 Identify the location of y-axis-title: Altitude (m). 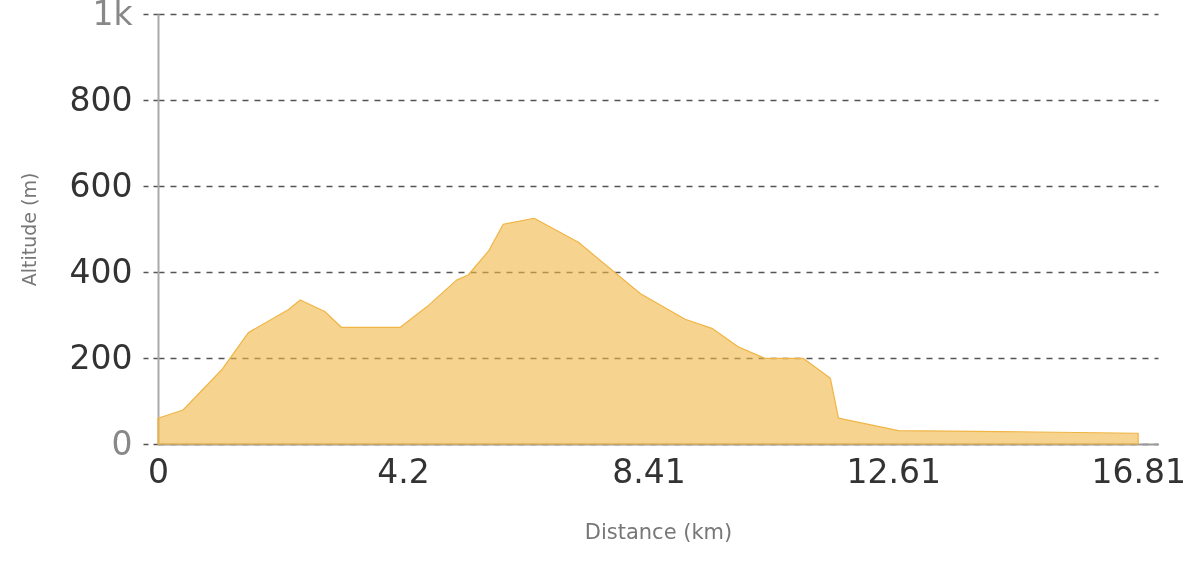
(28, 229).